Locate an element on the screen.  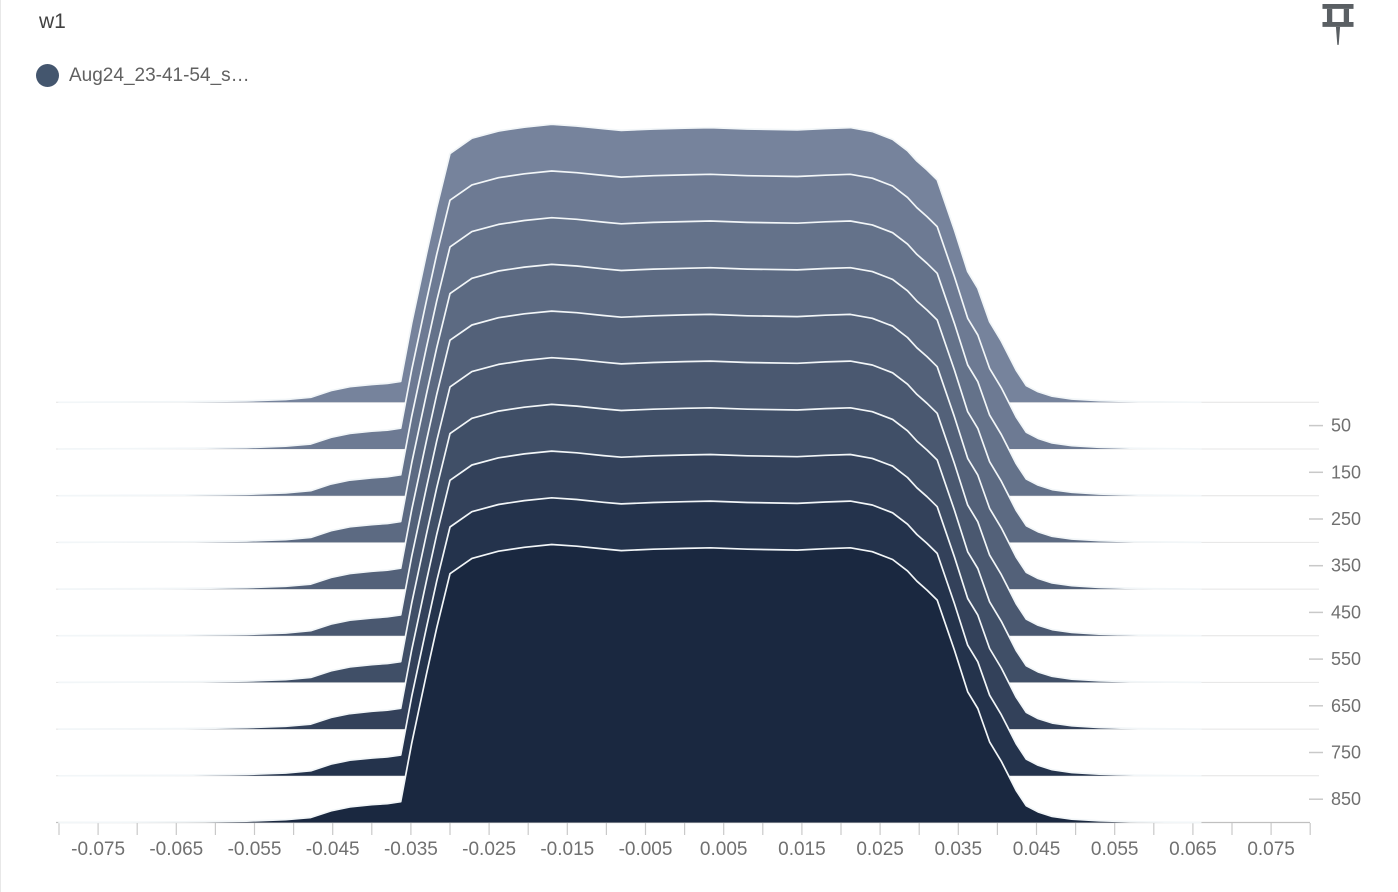
y-axis-tick-label: 250 is located at coordinates (1346, 519).